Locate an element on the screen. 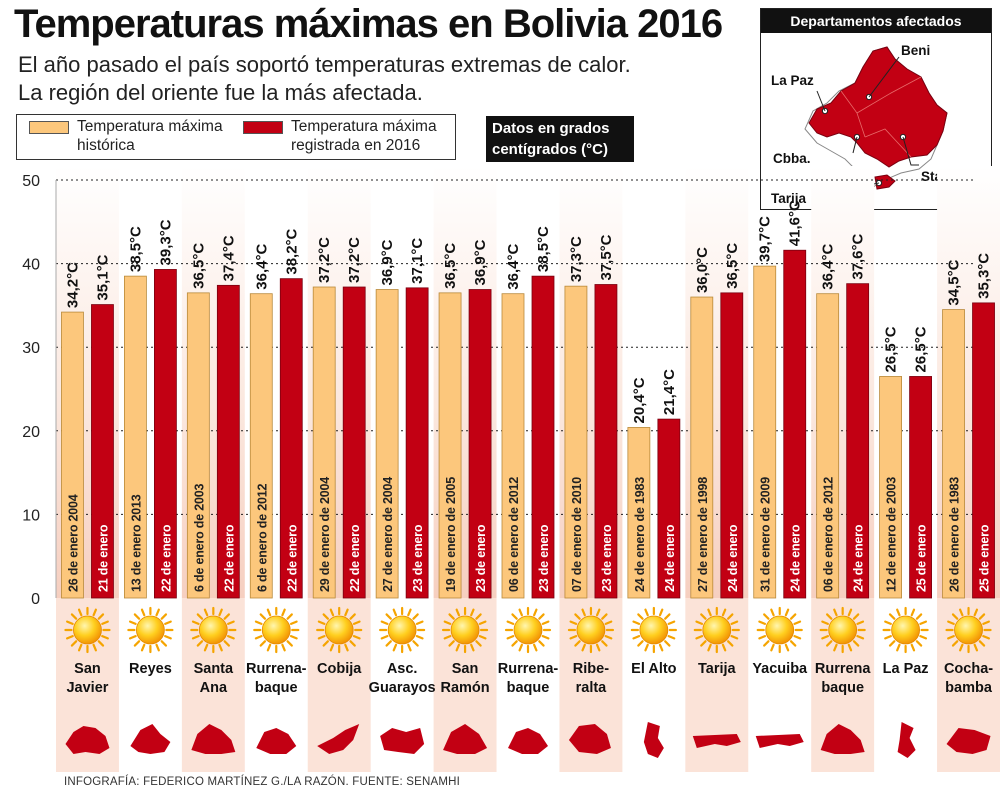  date-label-historic: 07 de enero de 2010 is located at coordinates (577, 534).